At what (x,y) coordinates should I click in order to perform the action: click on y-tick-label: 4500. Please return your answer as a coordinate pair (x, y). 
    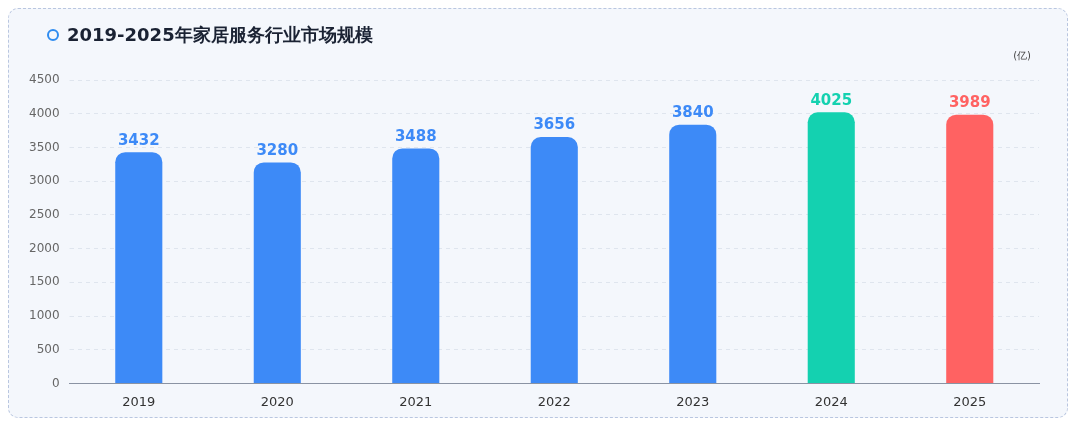
    Looking at the image, I should click on (44, 79).